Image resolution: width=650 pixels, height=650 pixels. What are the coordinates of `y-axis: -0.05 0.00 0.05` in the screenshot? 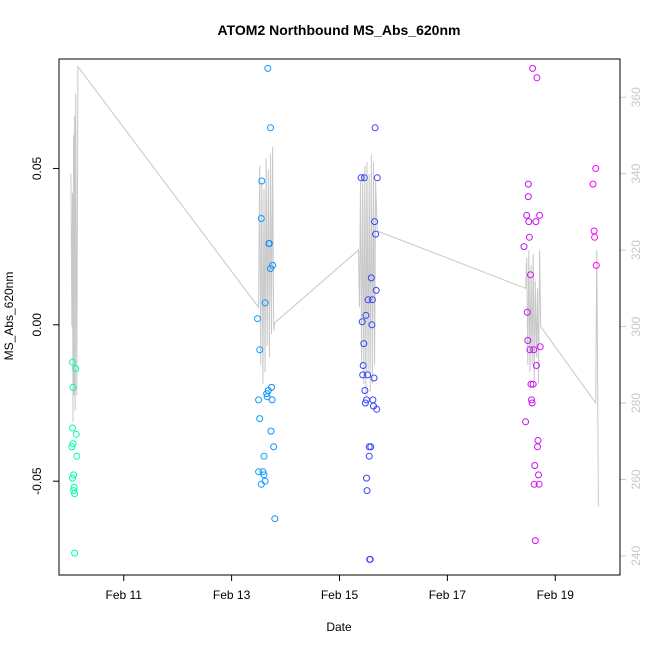 It's located at (44, 325).